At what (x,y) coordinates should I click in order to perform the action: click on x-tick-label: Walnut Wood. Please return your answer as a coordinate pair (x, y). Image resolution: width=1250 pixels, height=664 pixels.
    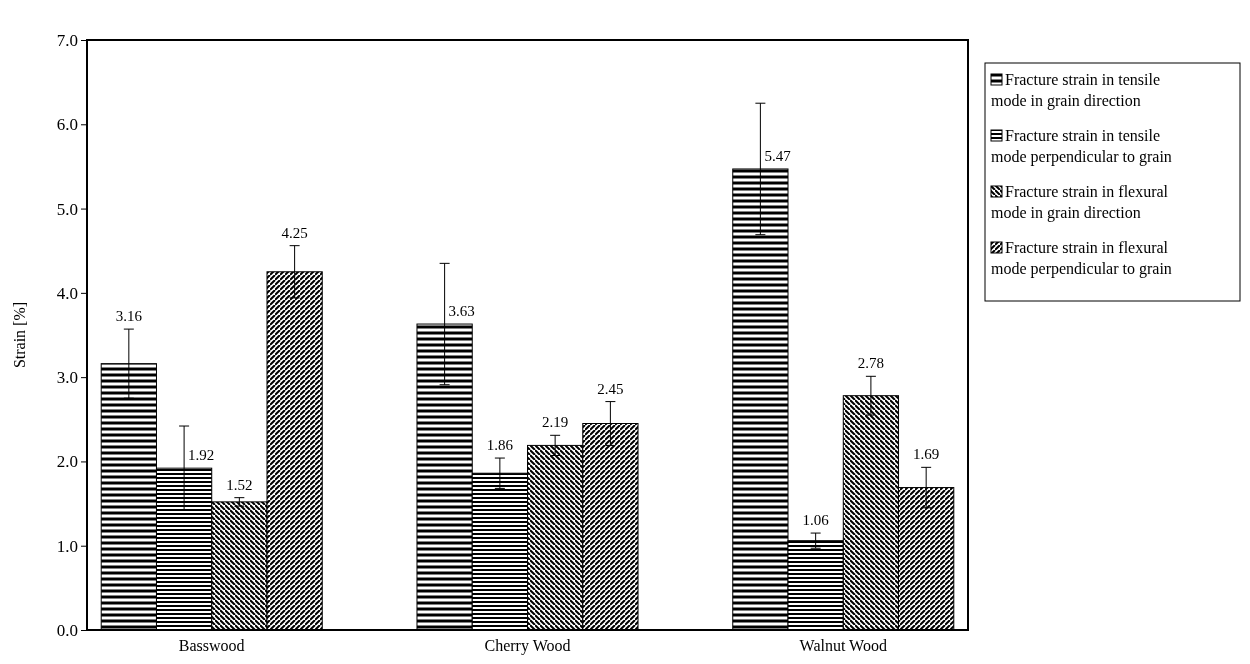
    Looking at the image, I should click on (843, 645).